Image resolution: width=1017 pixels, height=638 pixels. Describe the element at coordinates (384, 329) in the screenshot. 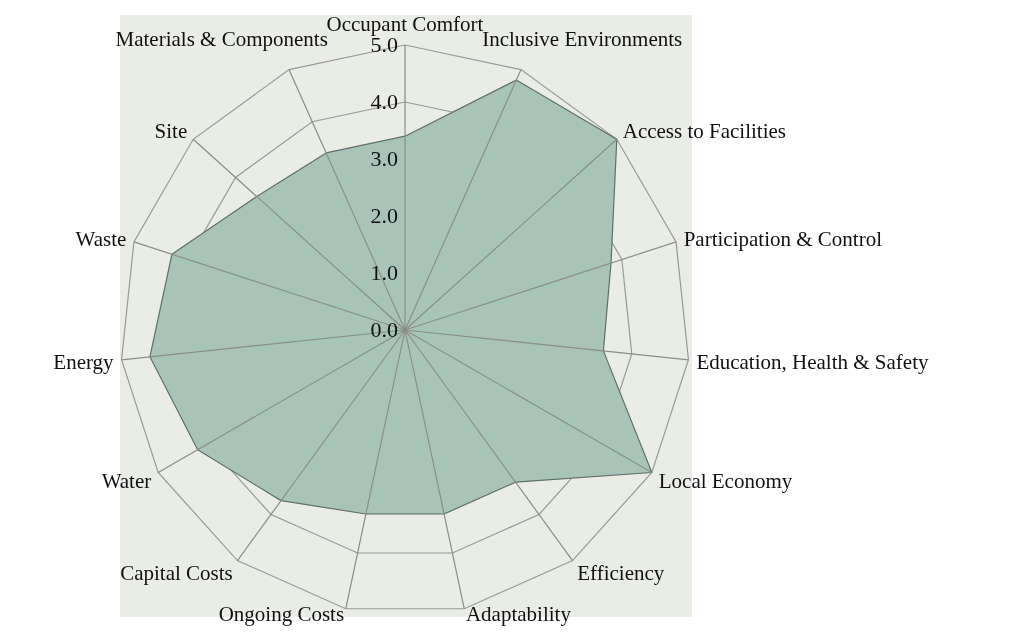

I see `y-tick-label: 0.0` at that location.